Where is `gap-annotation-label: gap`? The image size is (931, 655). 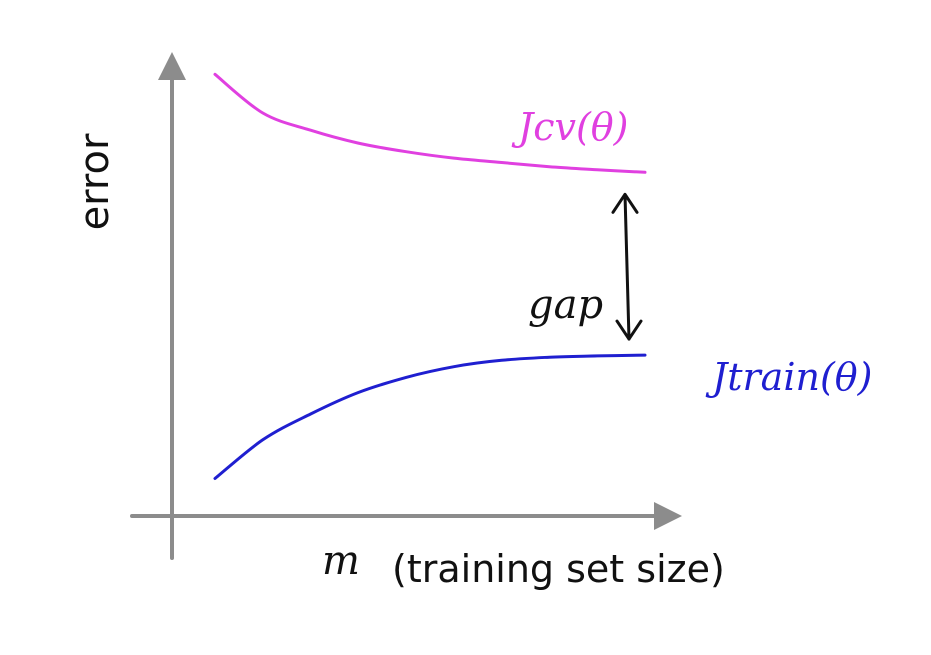
gap-annotation-label: gap is located at coordinates (565, 305).